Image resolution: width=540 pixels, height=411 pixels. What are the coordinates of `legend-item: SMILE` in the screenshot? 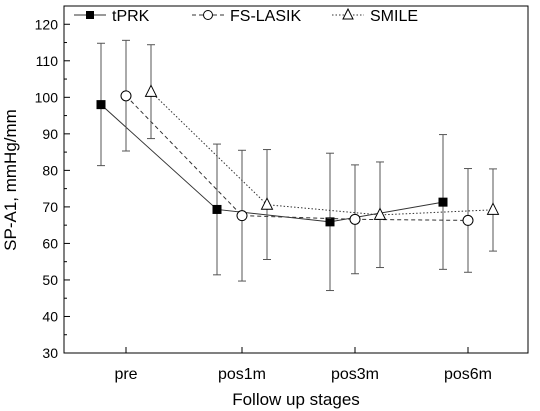 It's located at (375, 16).